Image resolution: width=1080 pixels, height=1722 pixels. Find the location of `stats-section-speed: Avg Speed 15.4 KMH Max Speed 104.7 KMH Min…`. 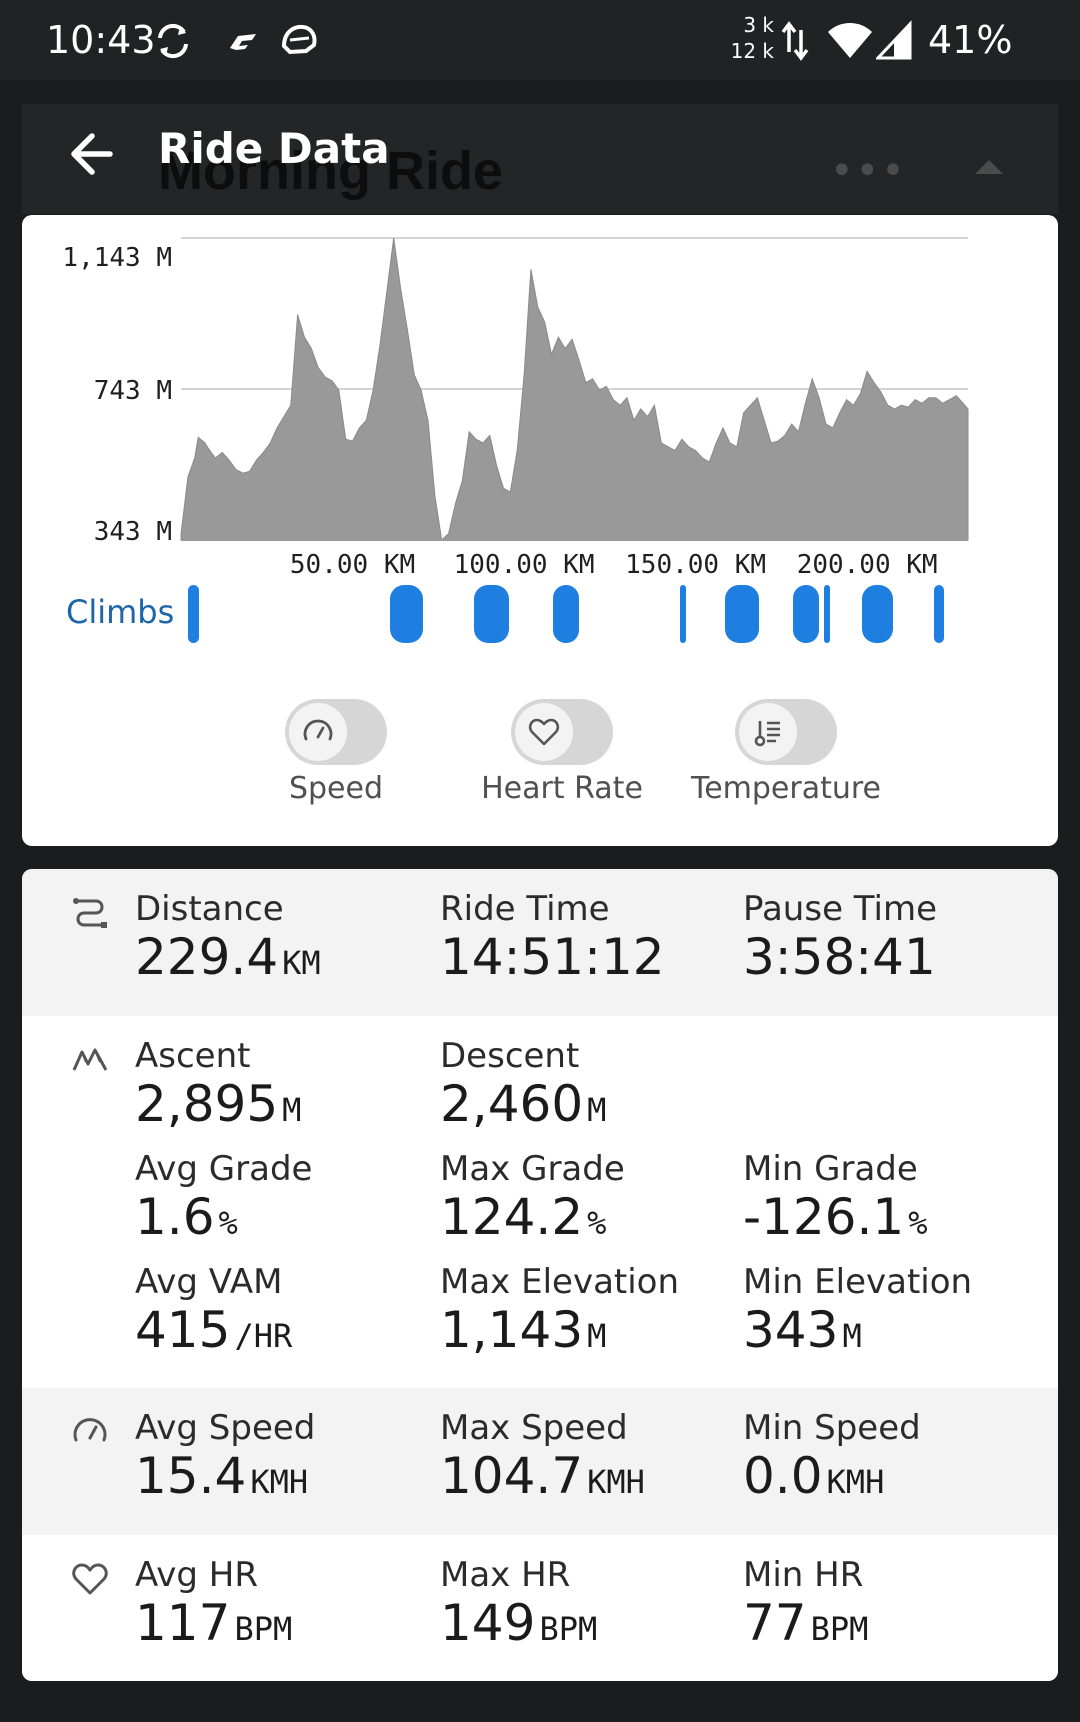

stats-section-speed: Avg Speed 15.4 KMH Max Speed 104.7 KMH Min… is located at coordinates (540, 1461).